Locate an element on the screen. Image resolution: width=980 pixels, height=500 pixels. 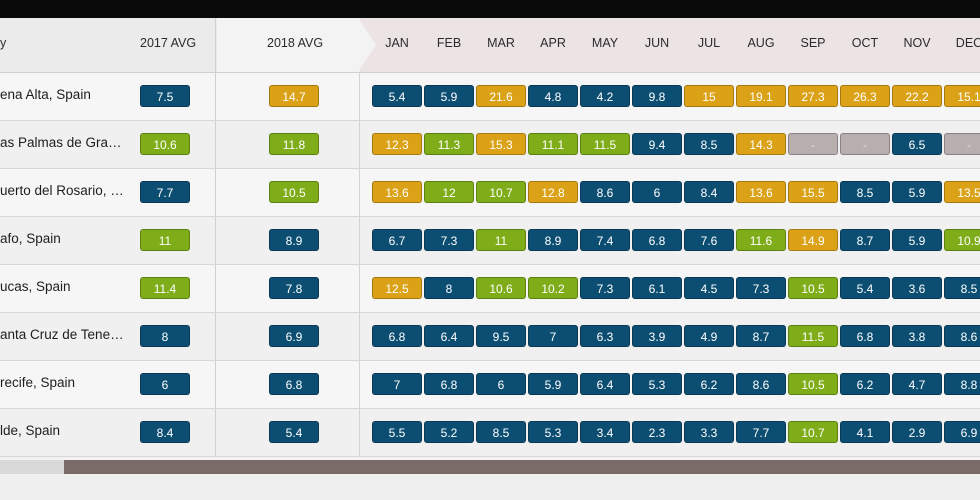
month-value-sep: - is located at coordinates (813, 144).